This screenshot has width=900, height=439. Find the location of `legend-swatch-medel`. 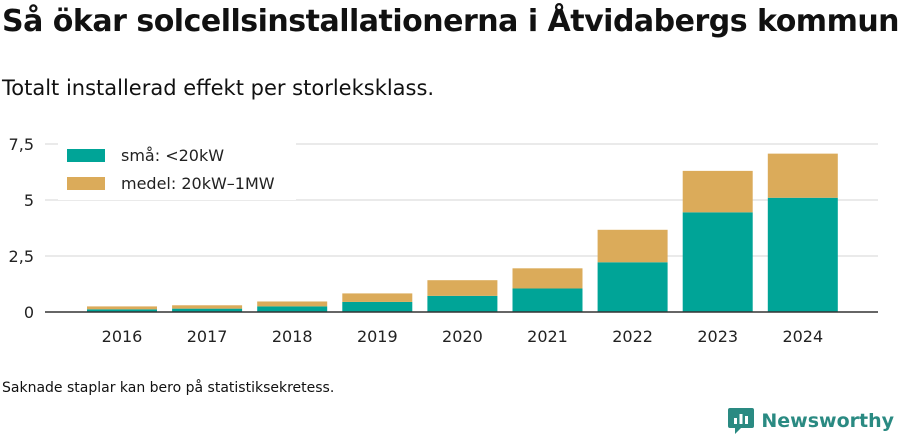

legend-swatch-medel is located at coordinates (86, 183).